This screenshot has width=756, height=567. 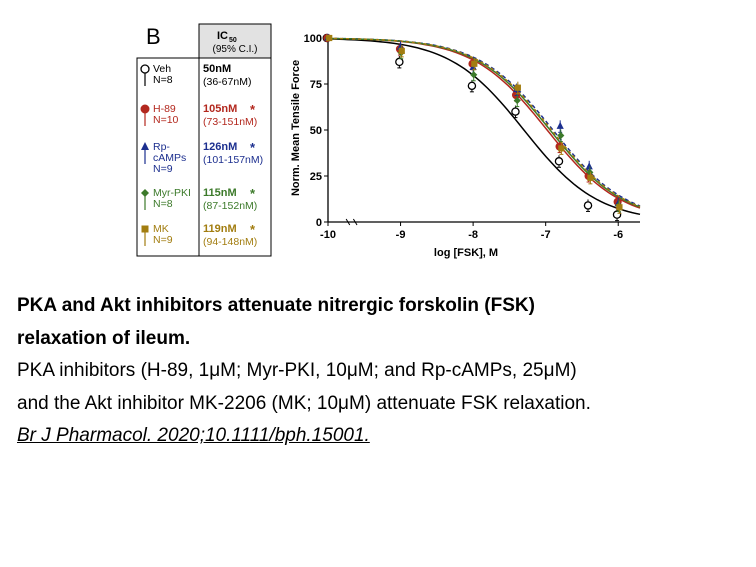 What do you see at coordinates (166, 120) in the screenshot?
I see `legend-label: N=10` at bounding box center [166, 120].